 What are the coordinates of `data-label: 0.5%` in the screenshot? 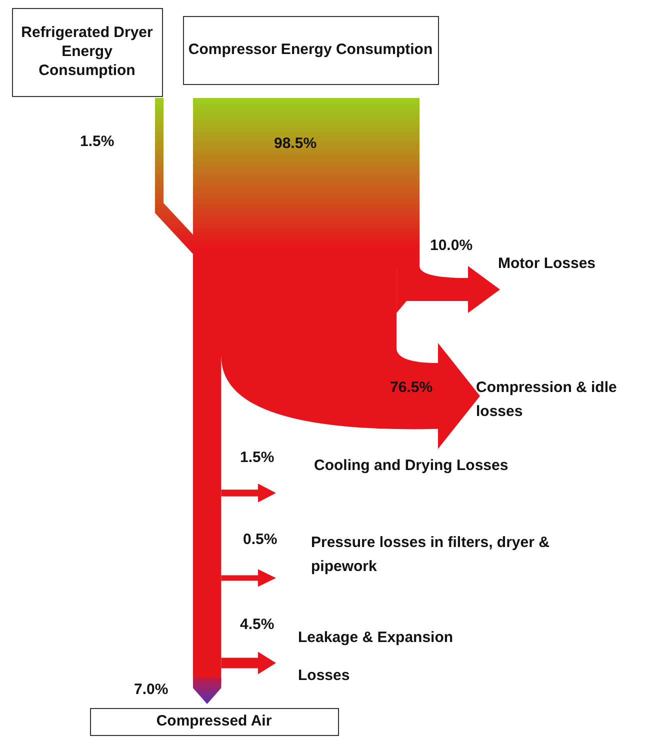 It's located at (260, 539).